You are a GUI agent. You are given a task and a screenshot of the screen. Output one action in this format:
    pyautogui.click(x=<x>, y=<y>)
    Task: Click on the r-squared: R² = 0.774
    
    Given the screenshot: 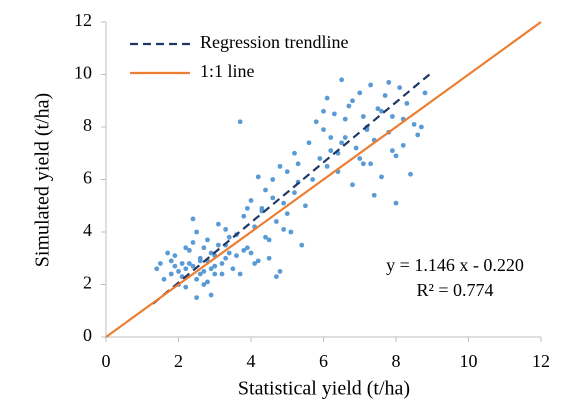 What is the action you would take?
    pyautogui.click(x=454, y=290)
    